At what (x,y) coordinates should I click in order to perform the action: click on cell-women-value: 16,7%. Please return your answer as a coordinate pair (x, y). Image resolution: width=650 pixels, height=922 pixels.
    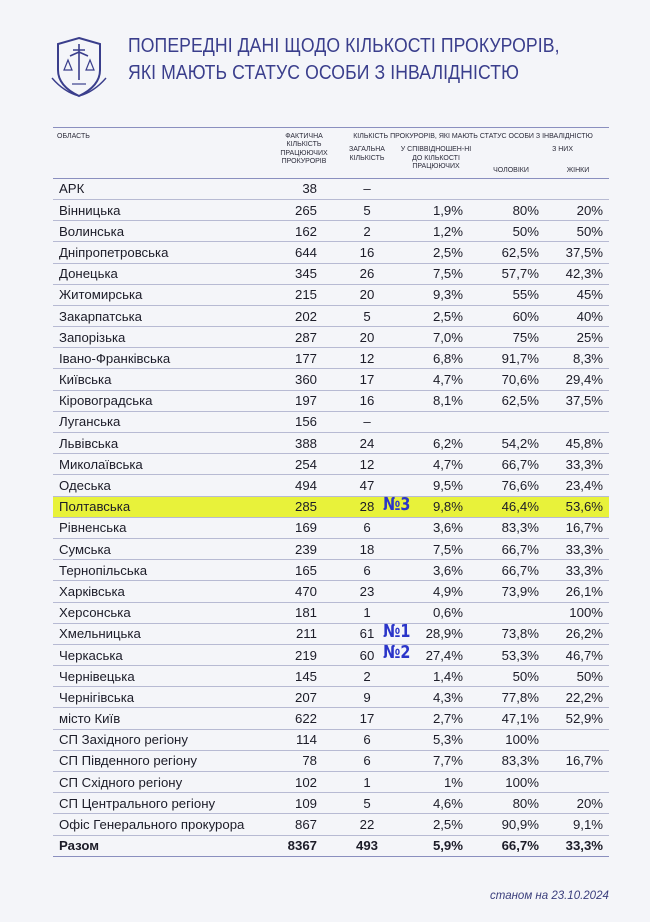
    Looking at the image, I should click on (584, 528).